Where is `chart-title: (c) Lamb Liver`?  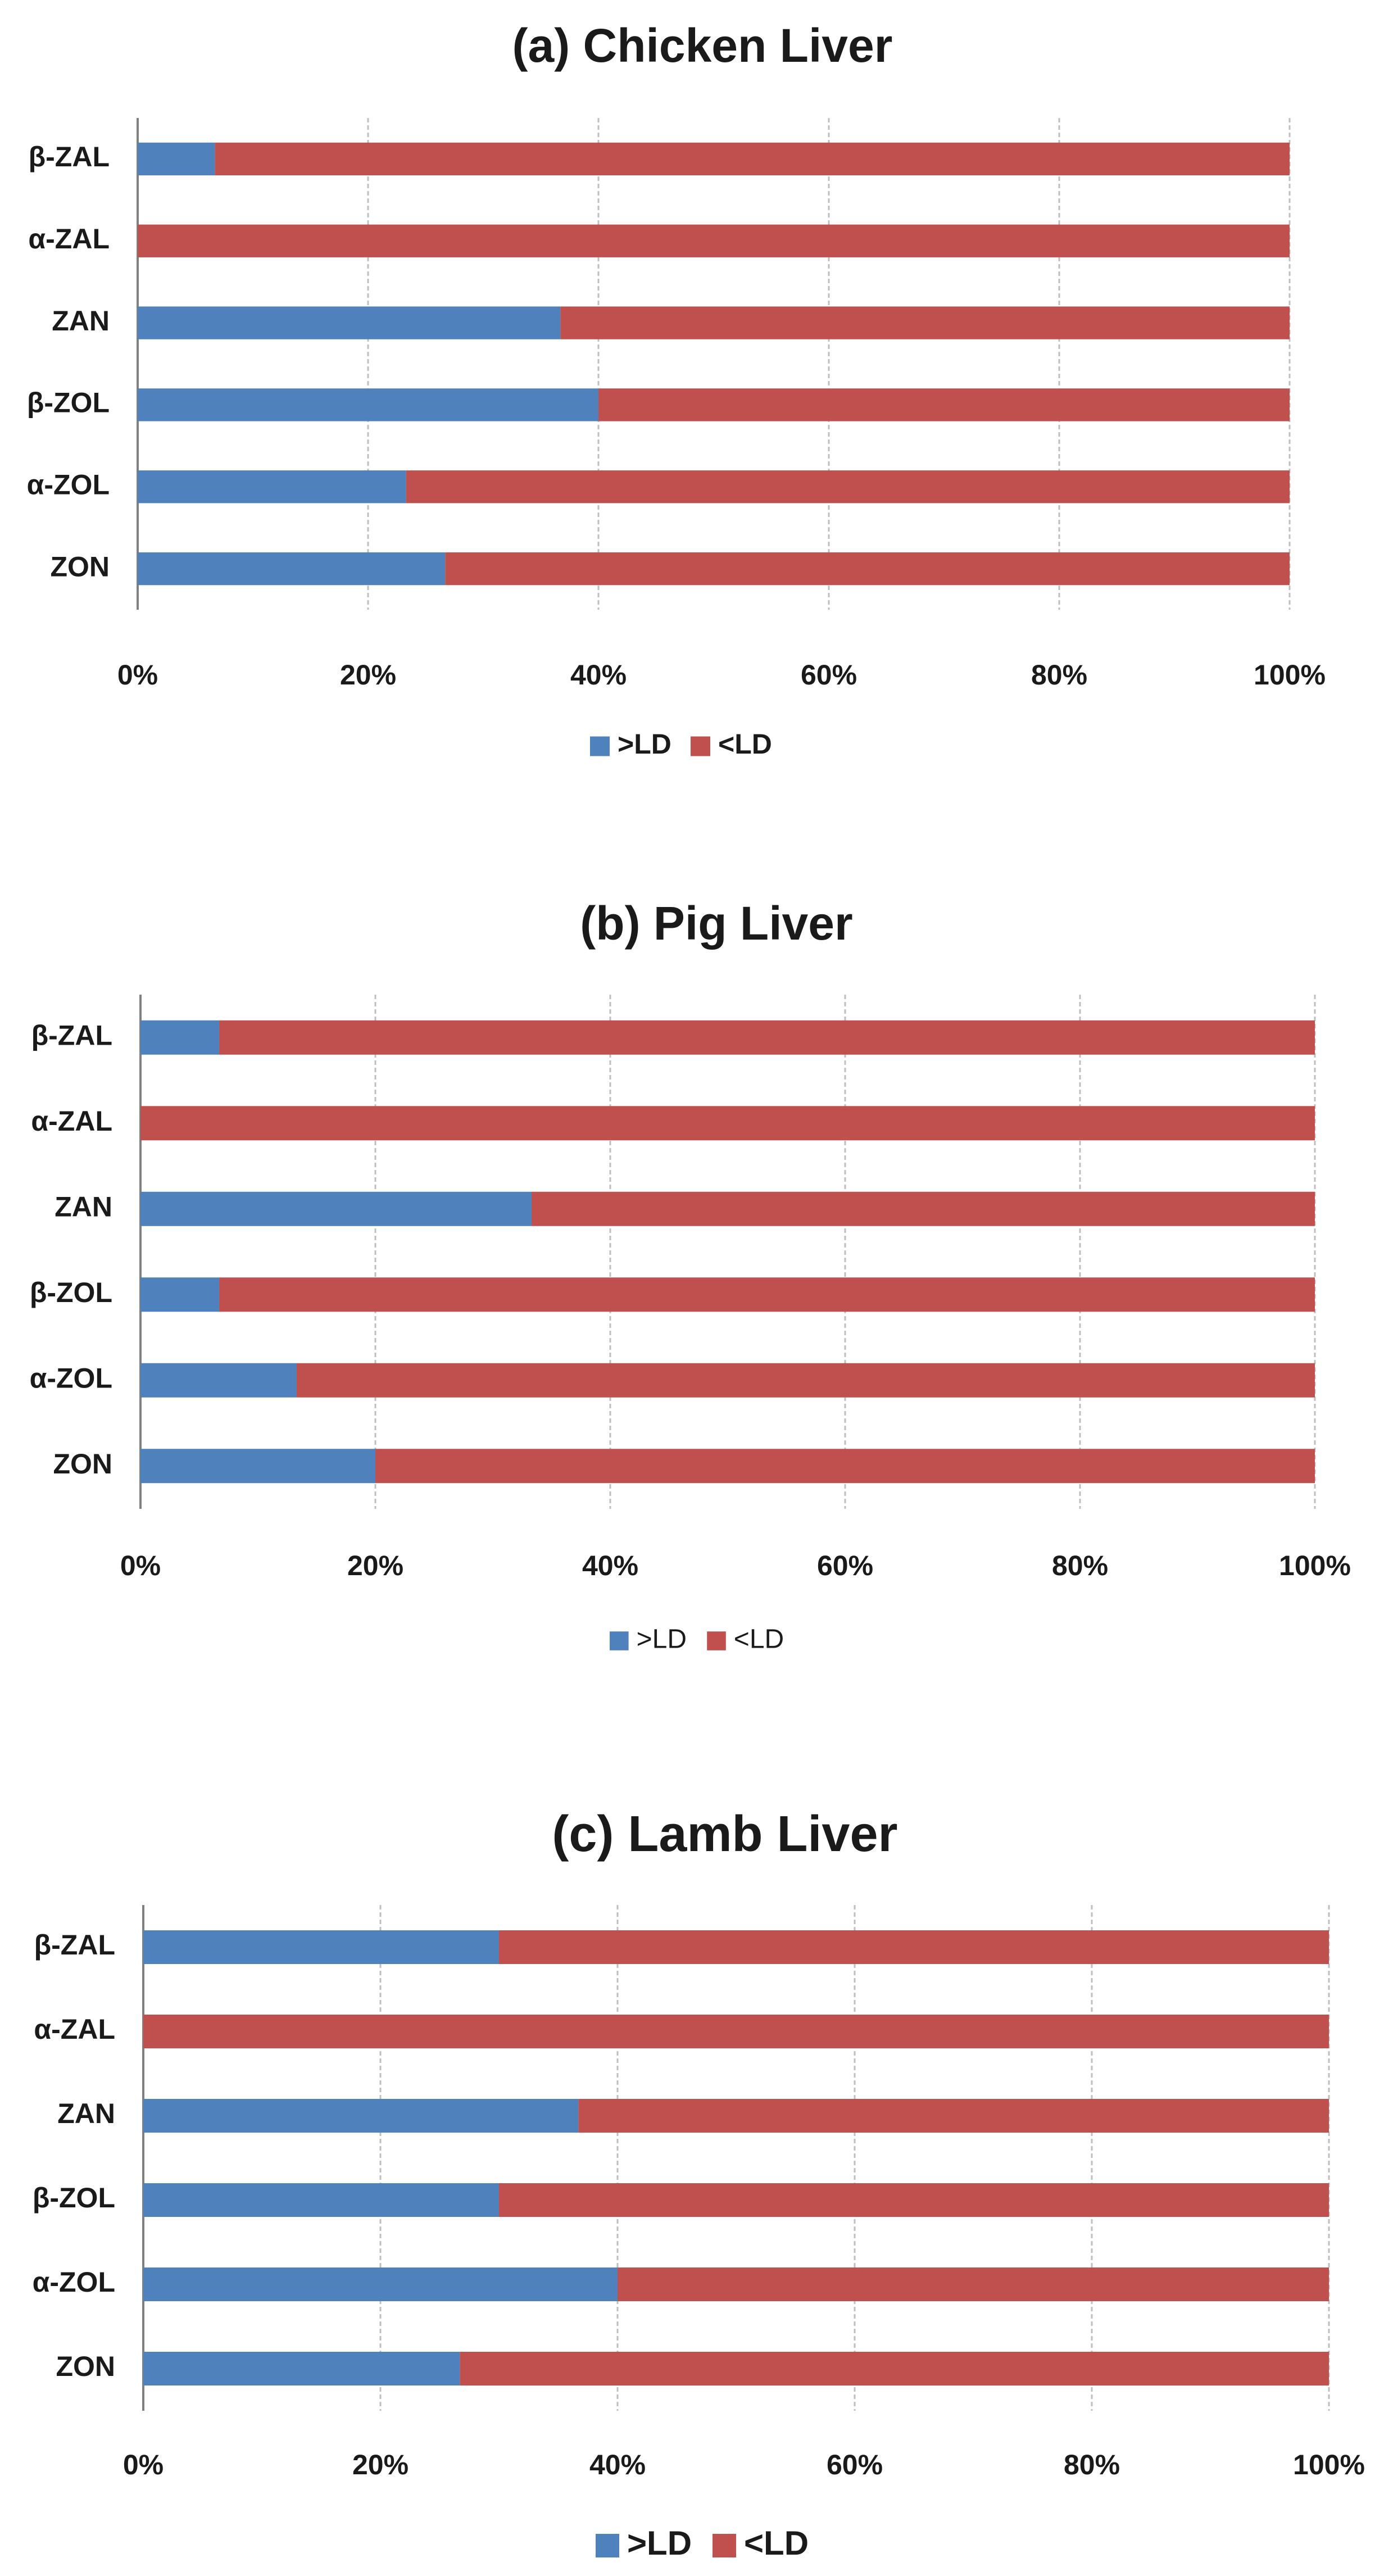
chart-title: (c) Lamb Liver is located at coordinates (724, 1834).